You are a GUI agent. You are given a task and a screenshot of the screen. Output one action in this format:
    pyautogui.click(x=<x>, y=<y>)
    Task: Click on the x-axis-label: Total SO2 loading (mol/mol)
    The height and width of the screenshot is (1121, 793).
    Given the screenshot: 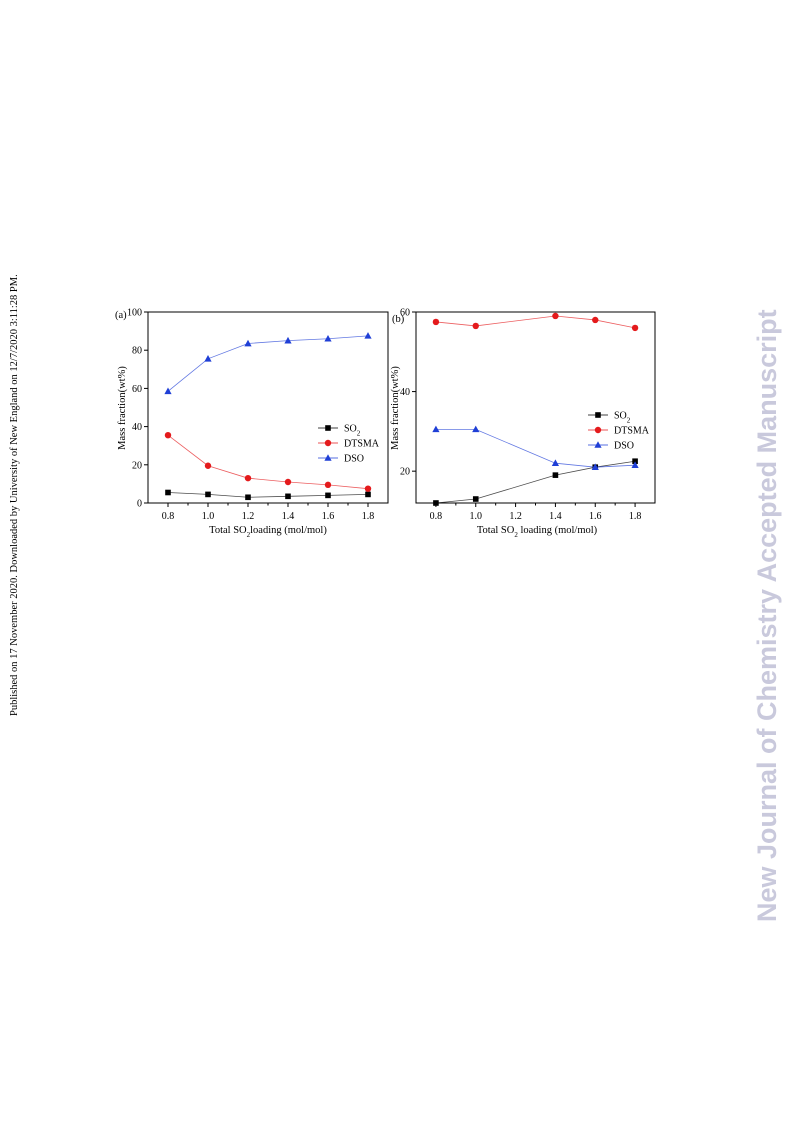 What is the action you would take?
    pyautogui.click(x=537, y=532)
    